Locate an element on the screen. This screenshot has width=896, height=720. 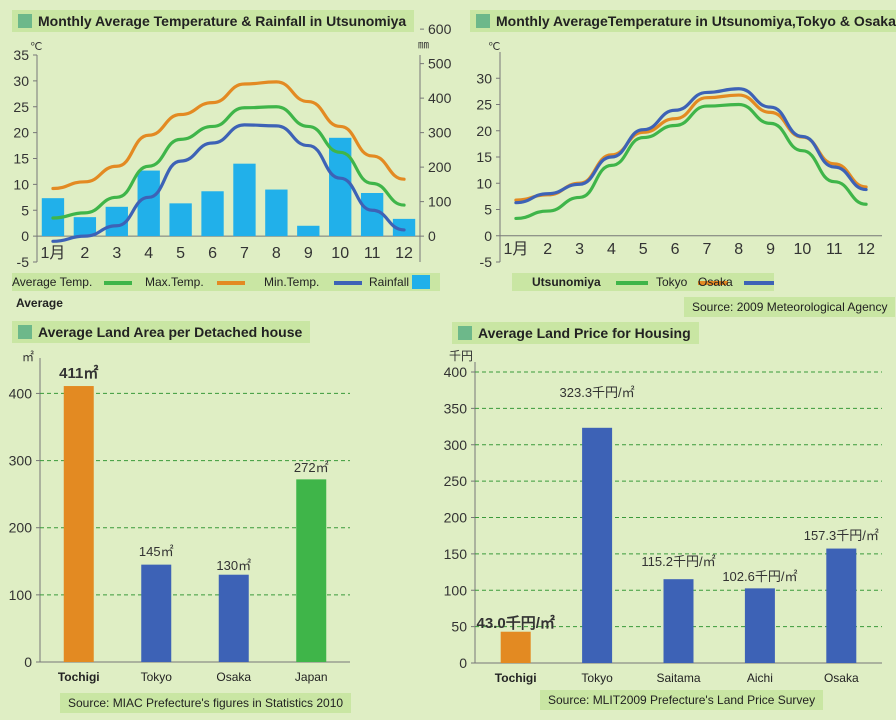
y-tick-label: 150 is located at coordinates (456, 554).